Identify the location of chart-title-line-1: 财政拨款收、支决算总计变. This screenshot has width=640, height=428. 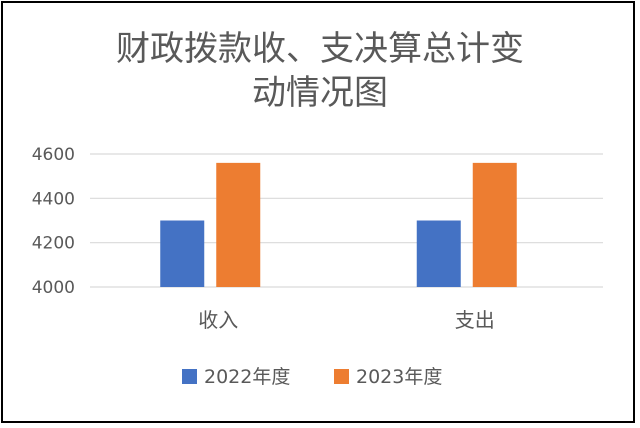
(320, 49).